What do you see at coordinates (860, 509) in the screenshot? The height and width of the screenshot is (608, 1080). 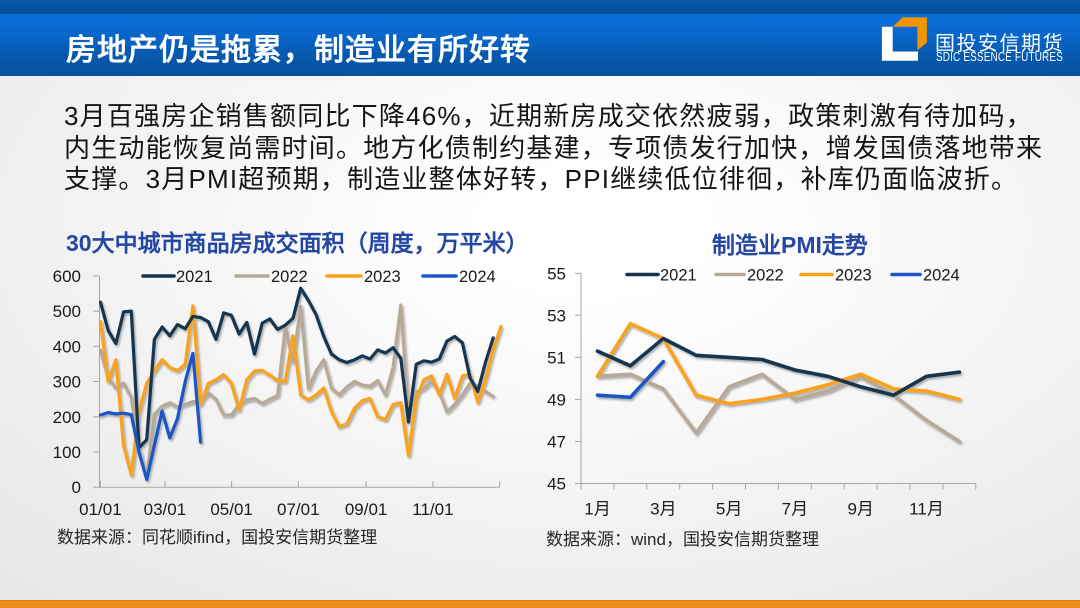 I see `svg-text: 9月` at bounding box center [860, 509].